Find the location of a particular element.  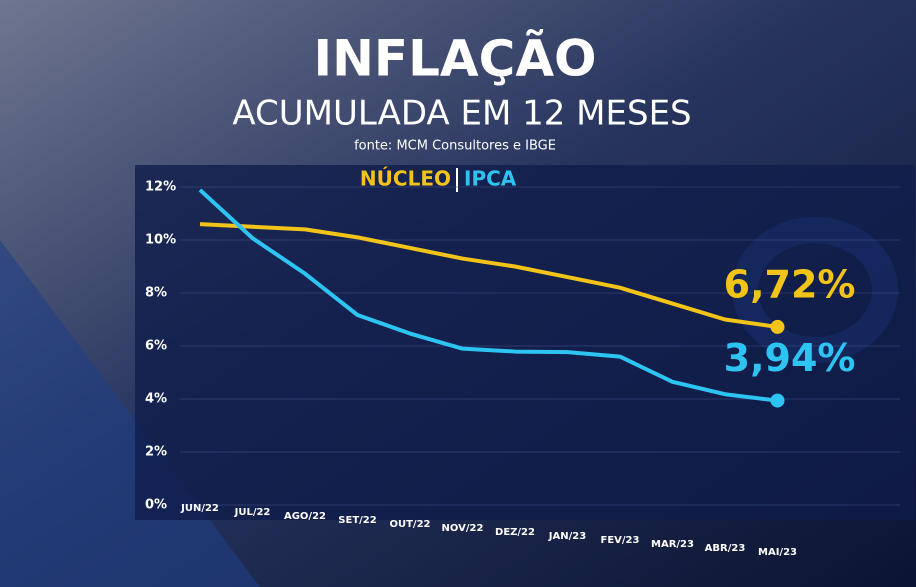

y-tick-label: 2% is located at coordinates (156, 452).